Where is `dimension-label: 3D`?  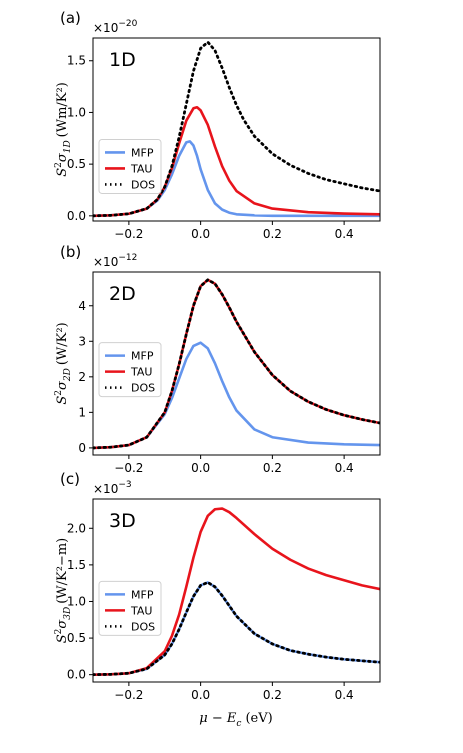 dimension-label: 3D is located at coordinates (122, 521).